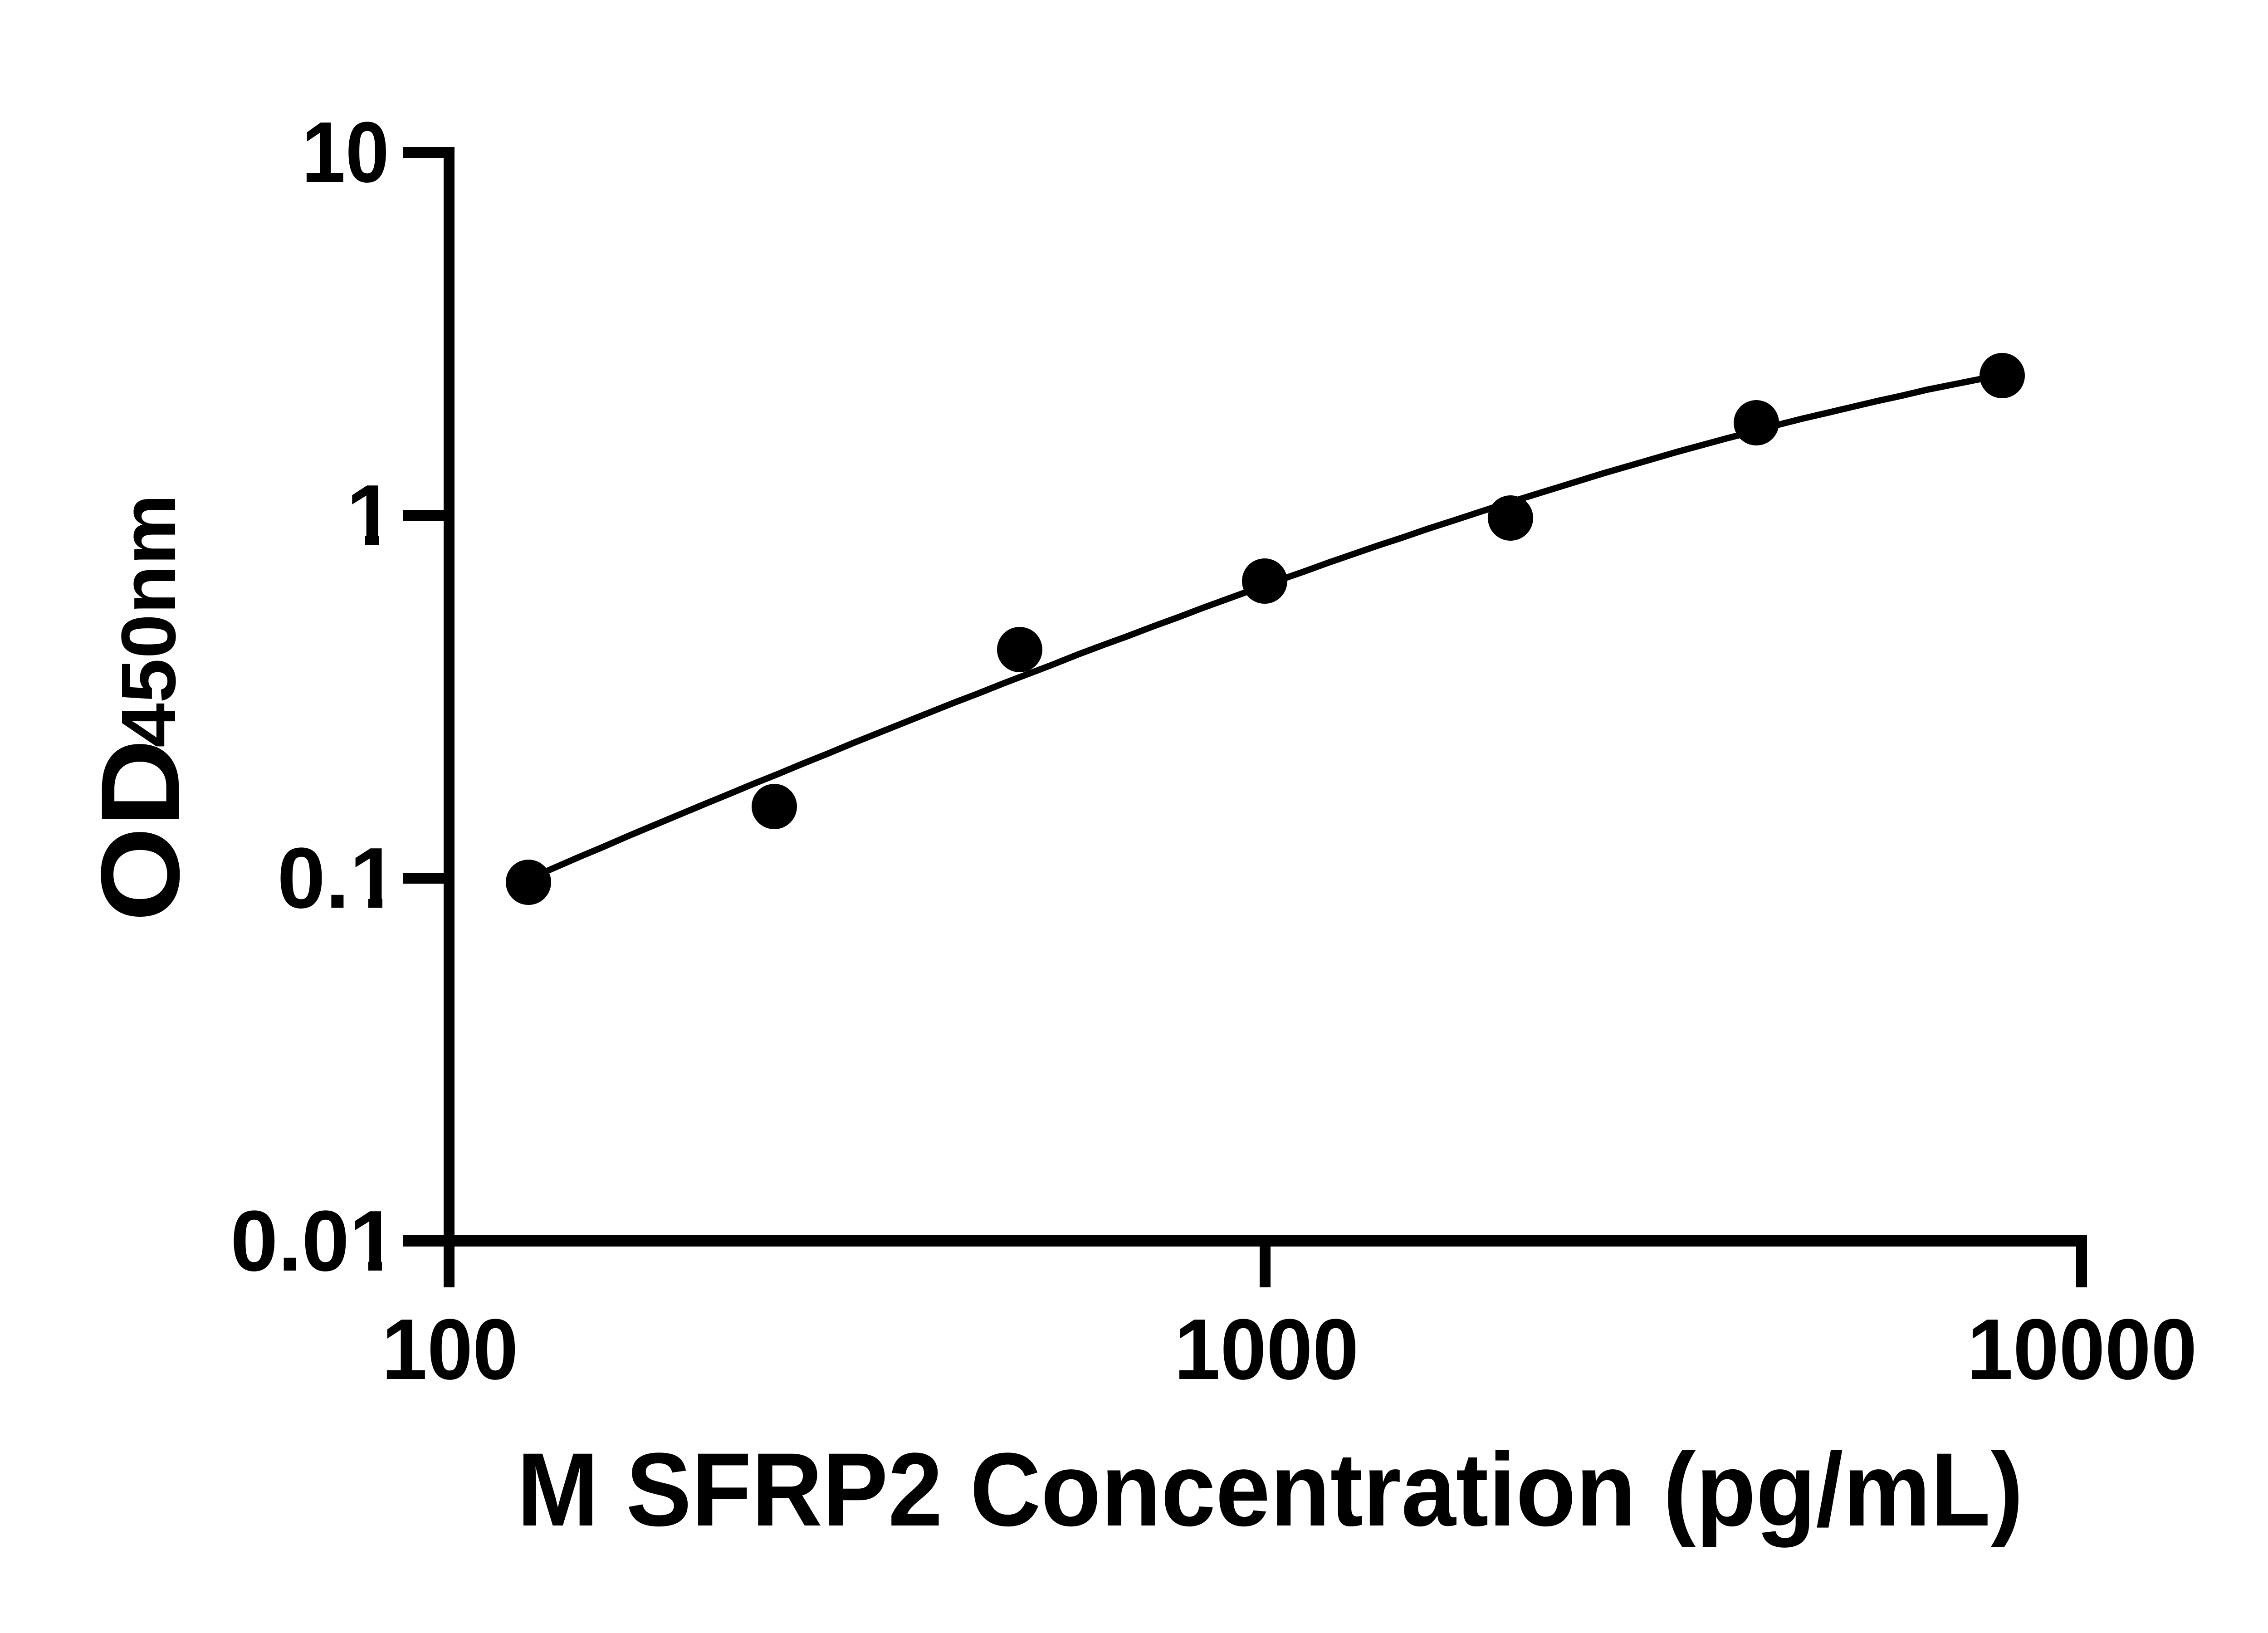 This screenshot has height=1633, width=2268. Describe the element at coordinates (1266, 1349) in the screenshot. I see `svg-text: 1000` at that location.